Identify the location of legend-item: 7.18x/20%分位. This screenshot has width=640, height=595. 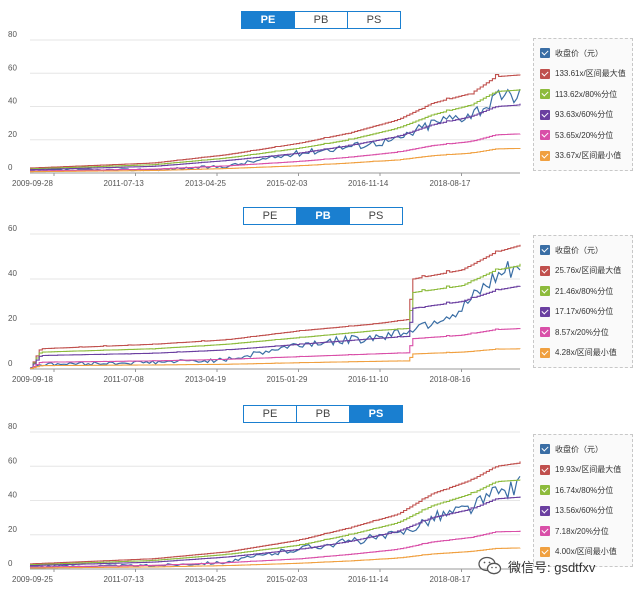
(586, 531).